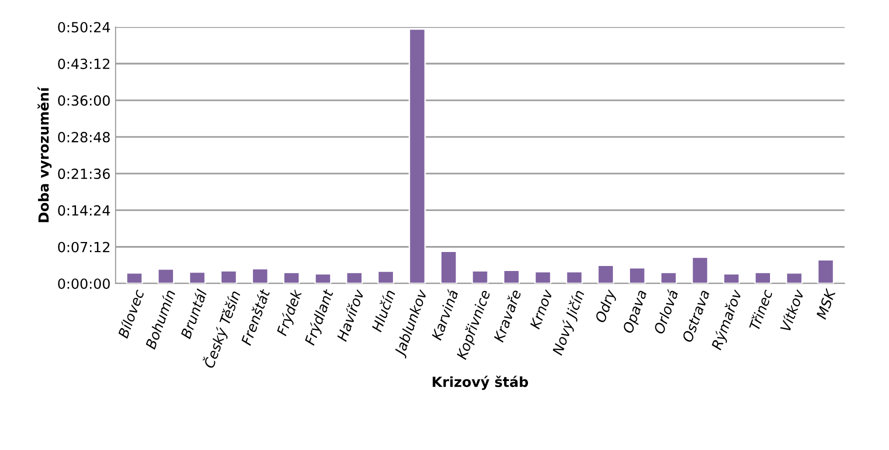 This screenshot has width=889, height=450. Describe the element at coordinates (84, 137) in the screenshot. I see `y-tick-label: 0:28:48` at that location.